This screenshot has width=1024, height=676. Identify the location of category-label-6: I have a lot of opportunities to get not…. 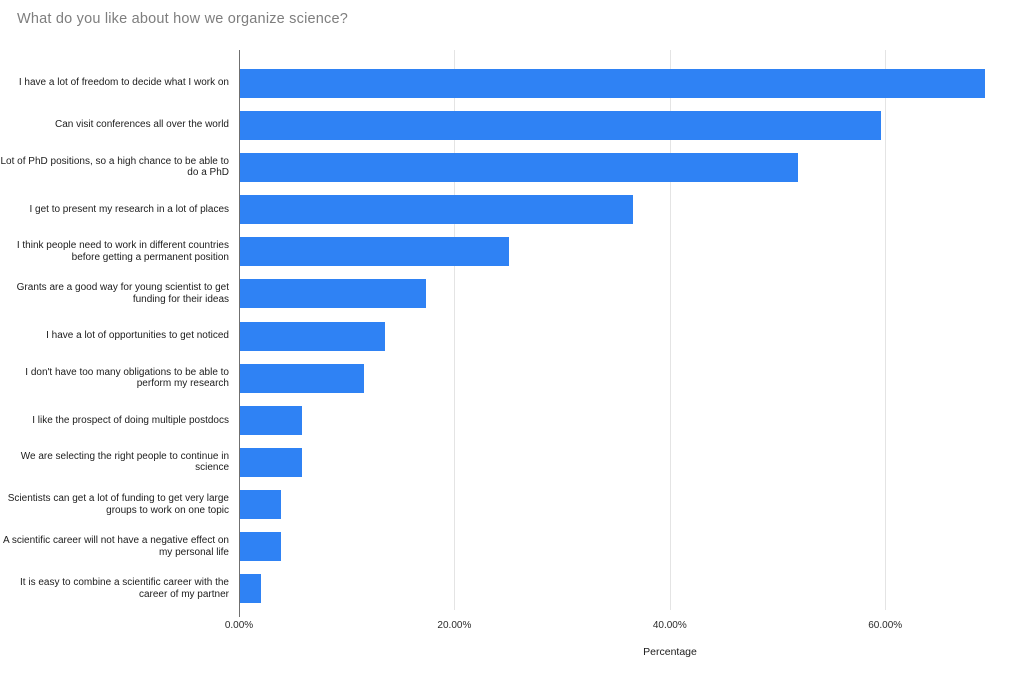
(117, 336).